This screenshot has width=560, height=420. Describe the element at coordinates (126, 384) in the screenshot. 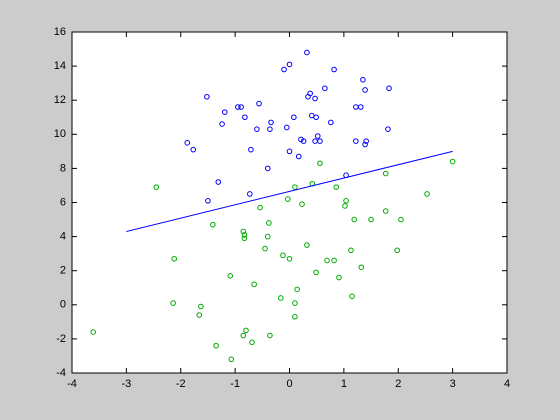

I see `x-tick-label: -3` at that location.